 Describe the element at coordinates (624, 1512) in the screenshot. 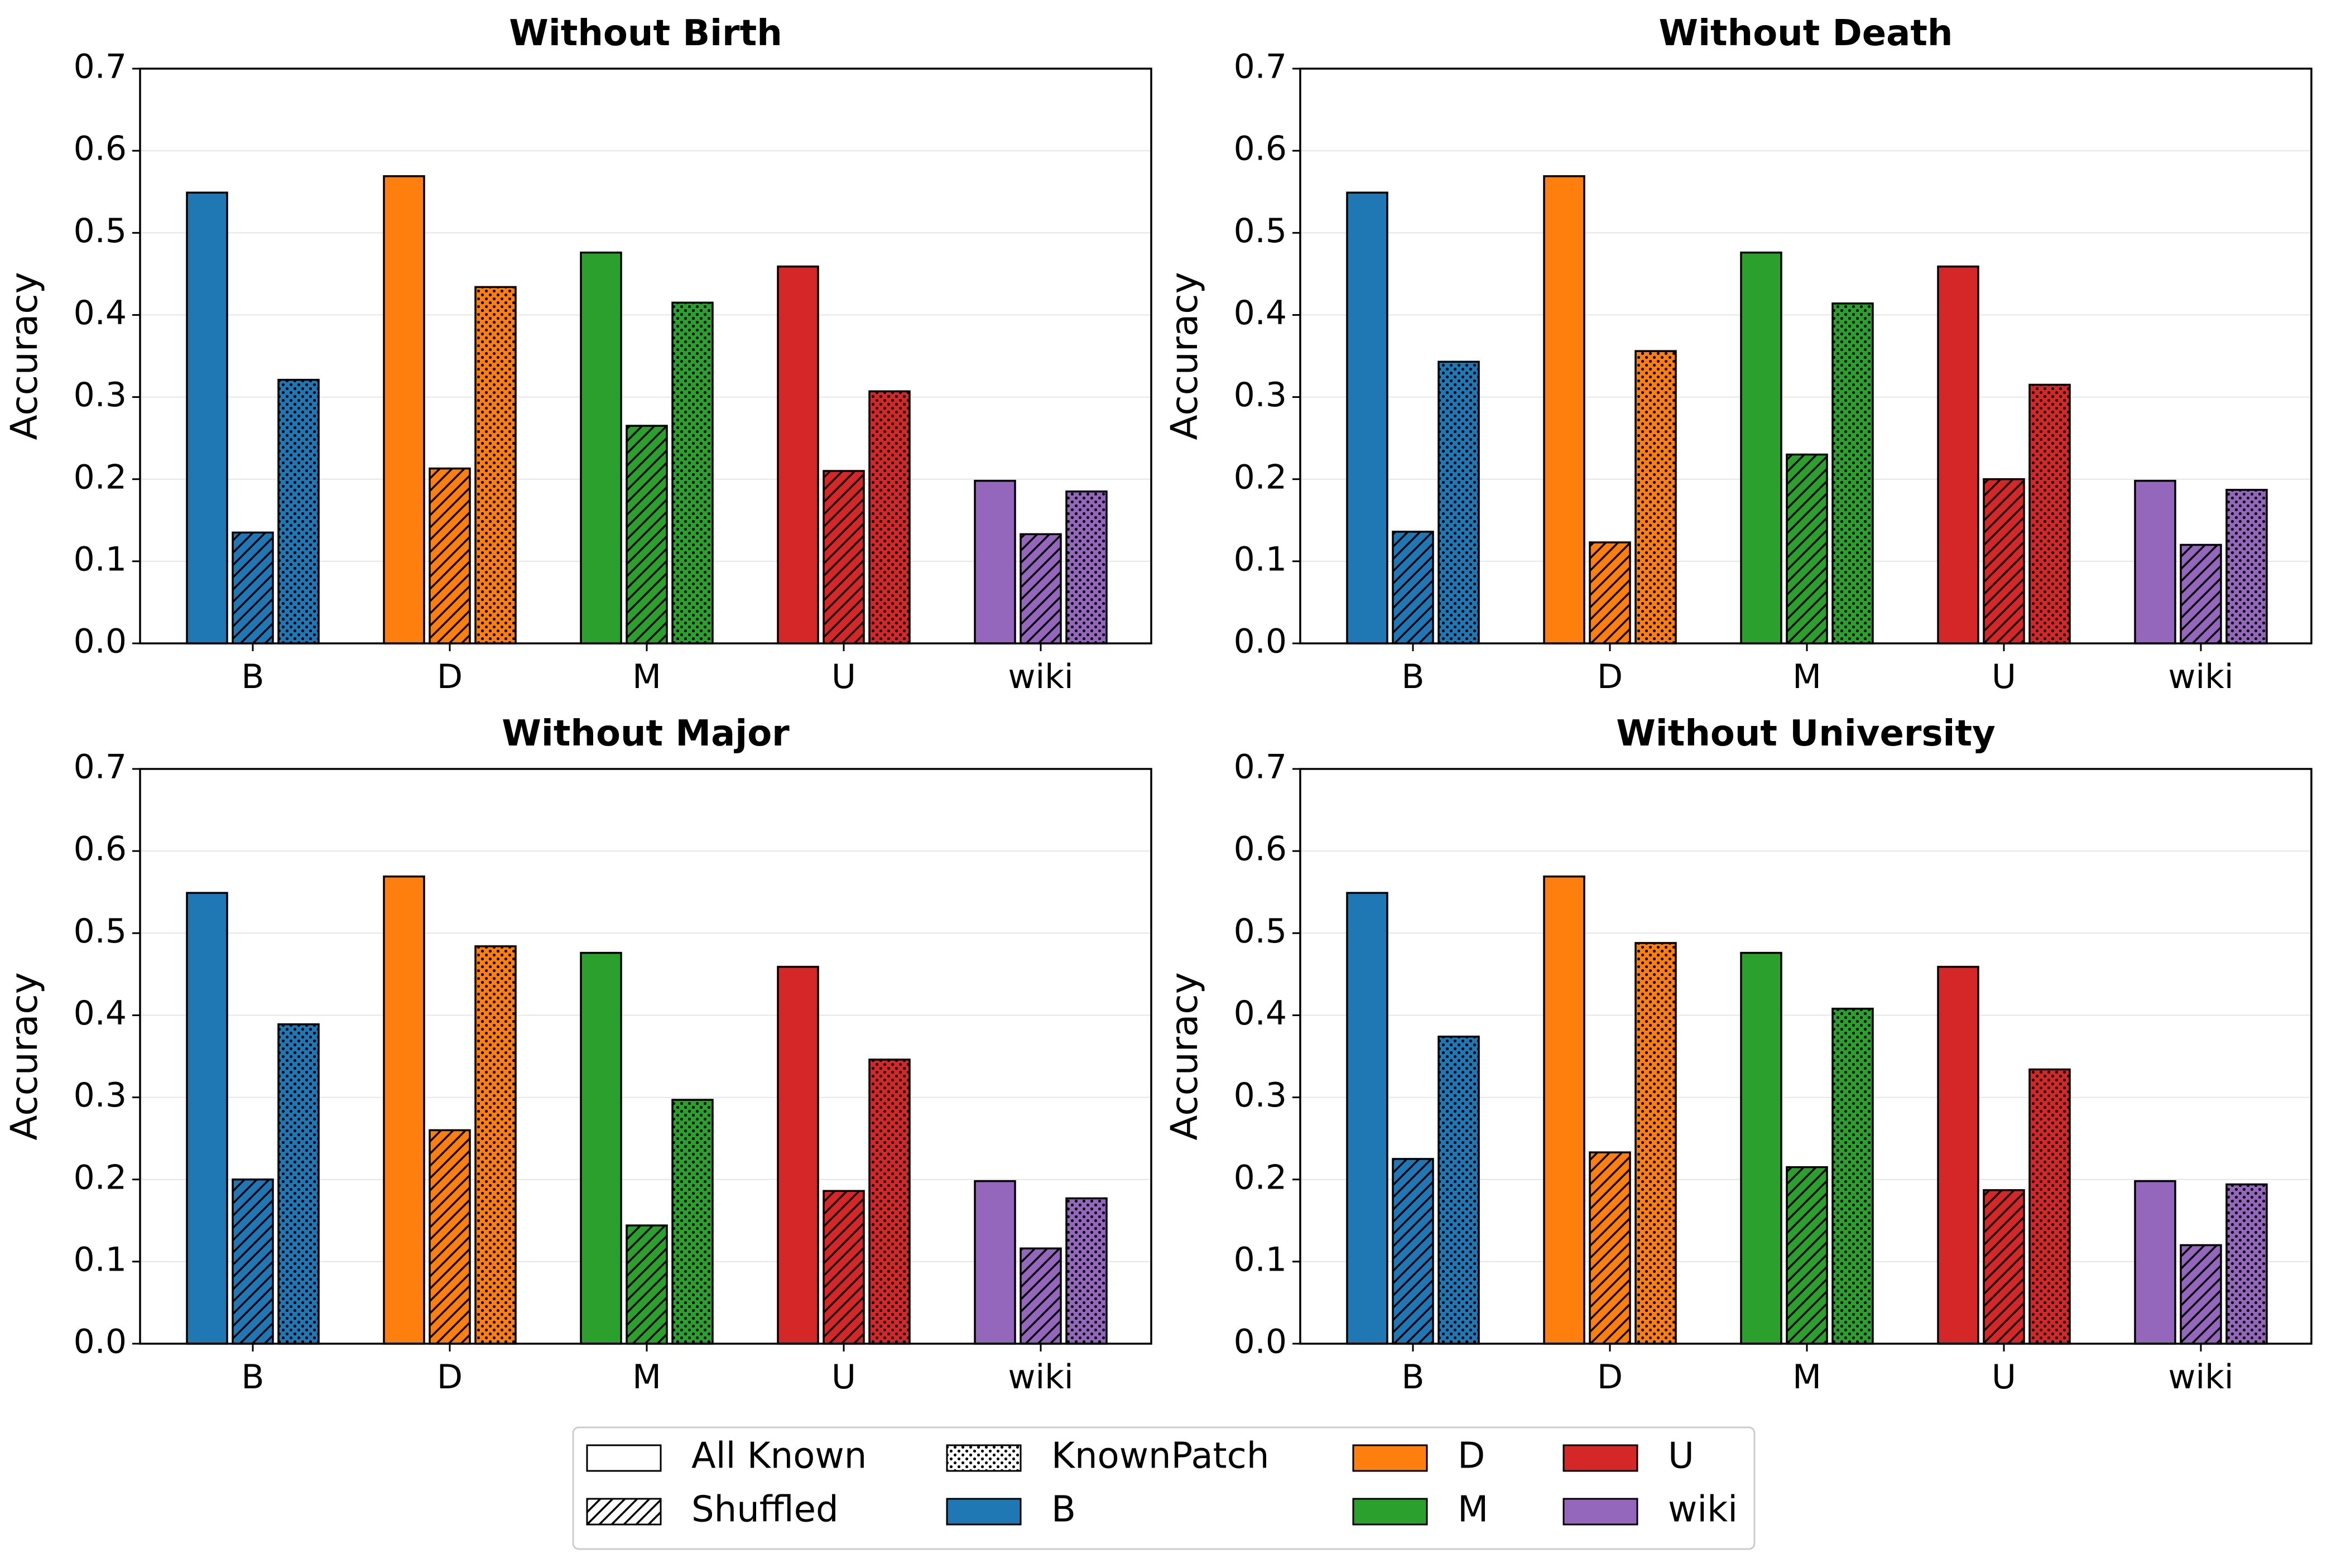

I see `legend-swatch-shuffled-outline` at that location.